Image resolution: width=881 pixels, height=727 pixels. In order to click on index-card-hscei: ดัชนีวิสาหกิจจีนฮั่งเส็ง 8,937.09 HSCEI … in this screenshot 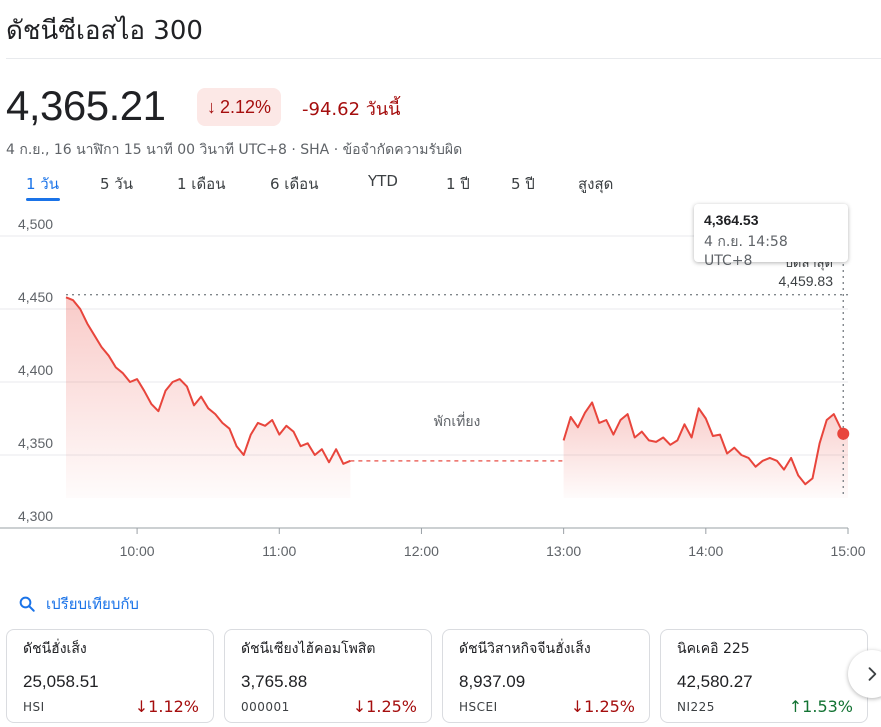, I will do `click(546, 676)`.